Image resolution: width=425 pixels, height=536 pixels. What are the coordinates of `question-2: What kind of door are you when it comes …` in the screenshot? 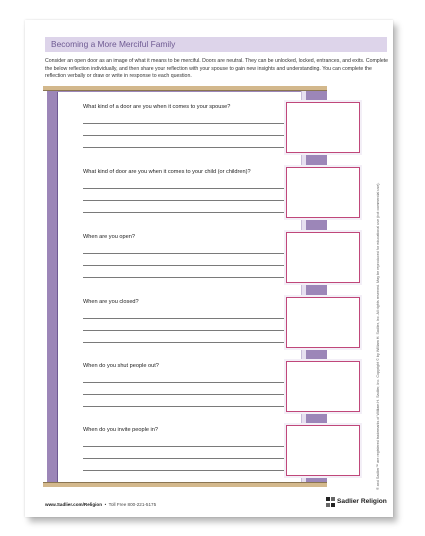 It's located at (189, 191).